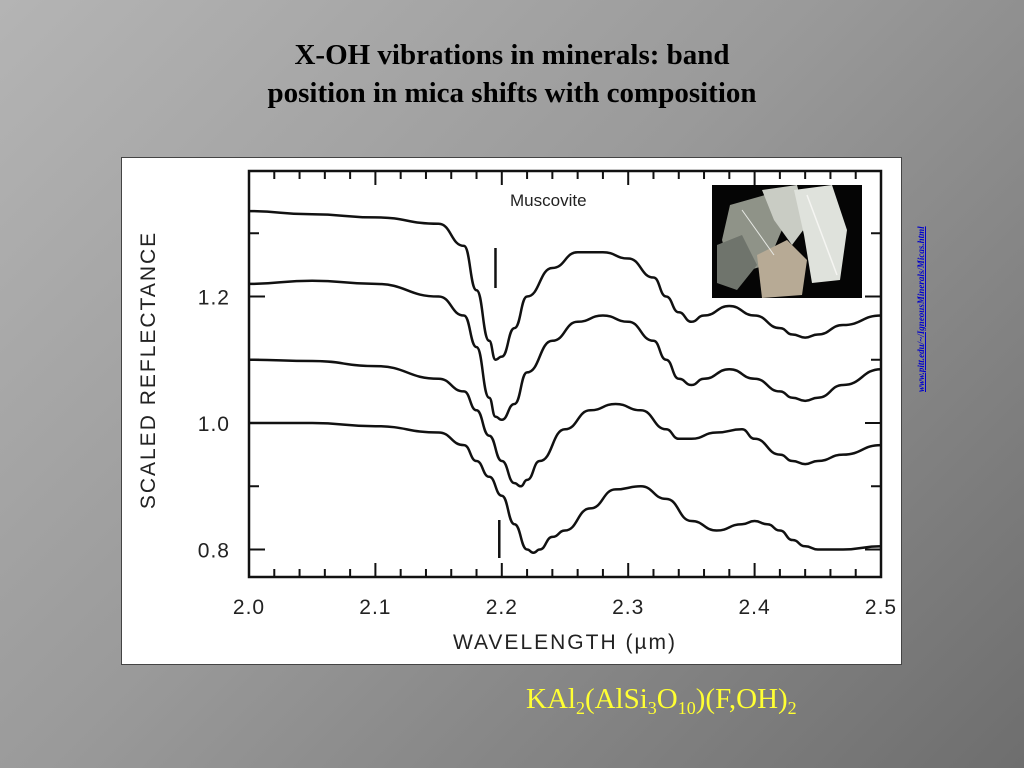 This screenshot has height=768, width=1024. Describe the element at coordinates (686, 708) in the screenshot. I see `formula-subscript: 10` at that location.